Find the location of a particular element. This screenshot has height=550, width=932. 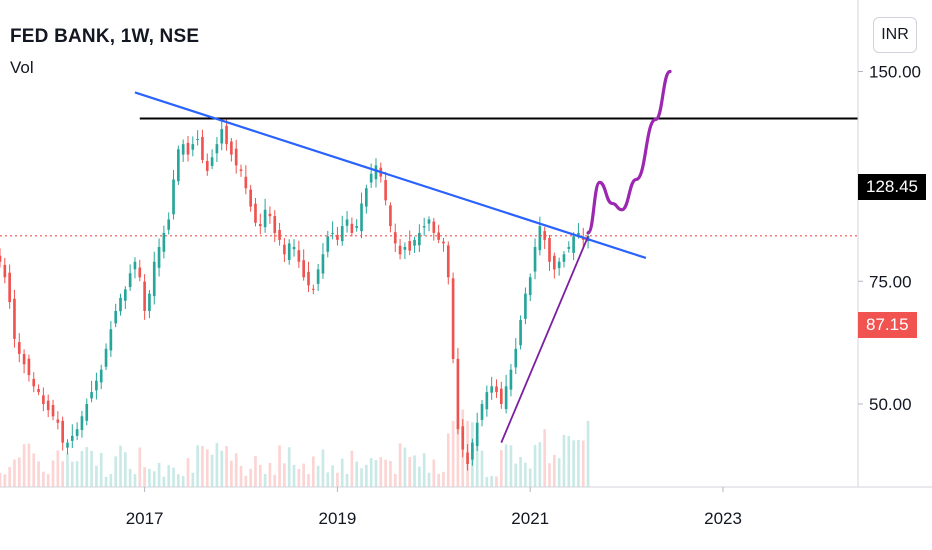

volume-indicator-label: Vol is located at coordinates (22, 67).